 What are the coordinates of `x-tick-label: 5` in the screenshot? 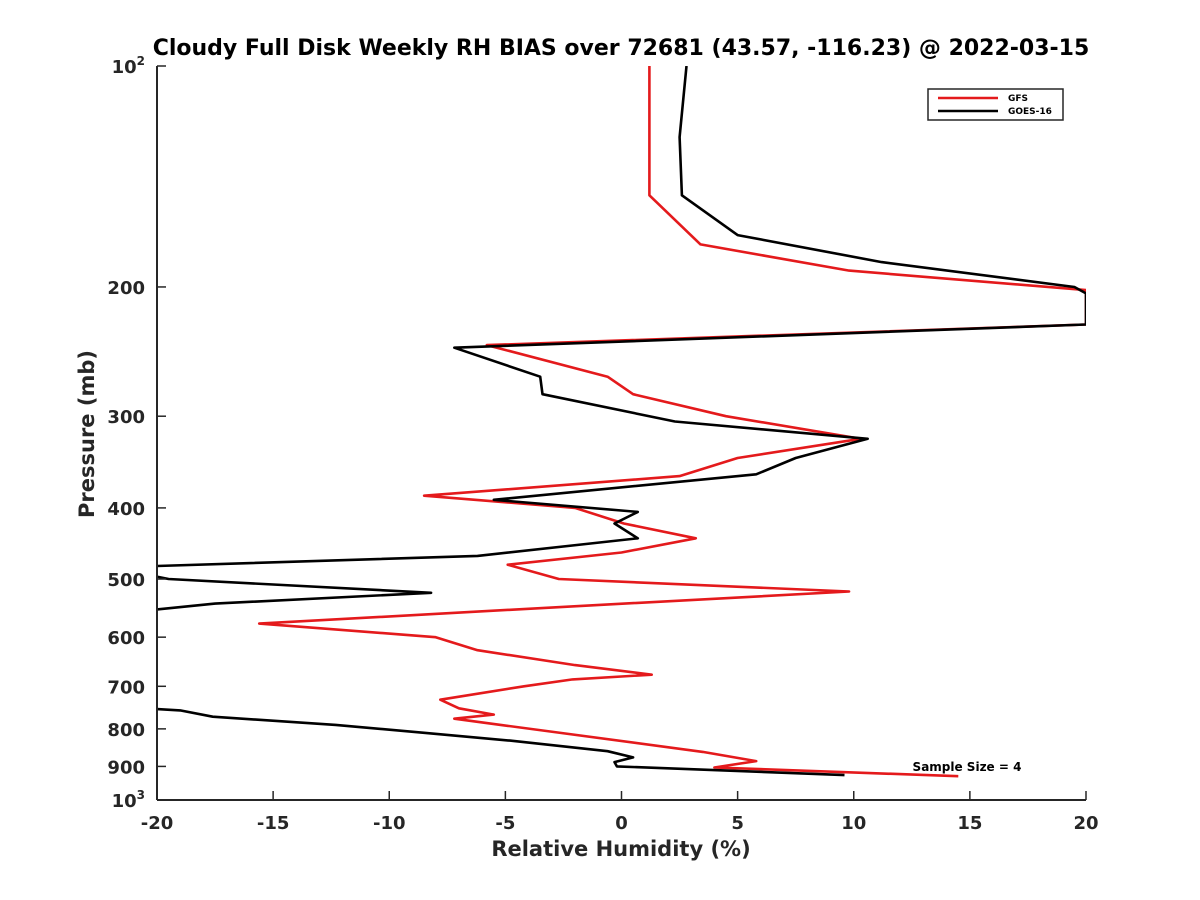 It's located at (737, 823).